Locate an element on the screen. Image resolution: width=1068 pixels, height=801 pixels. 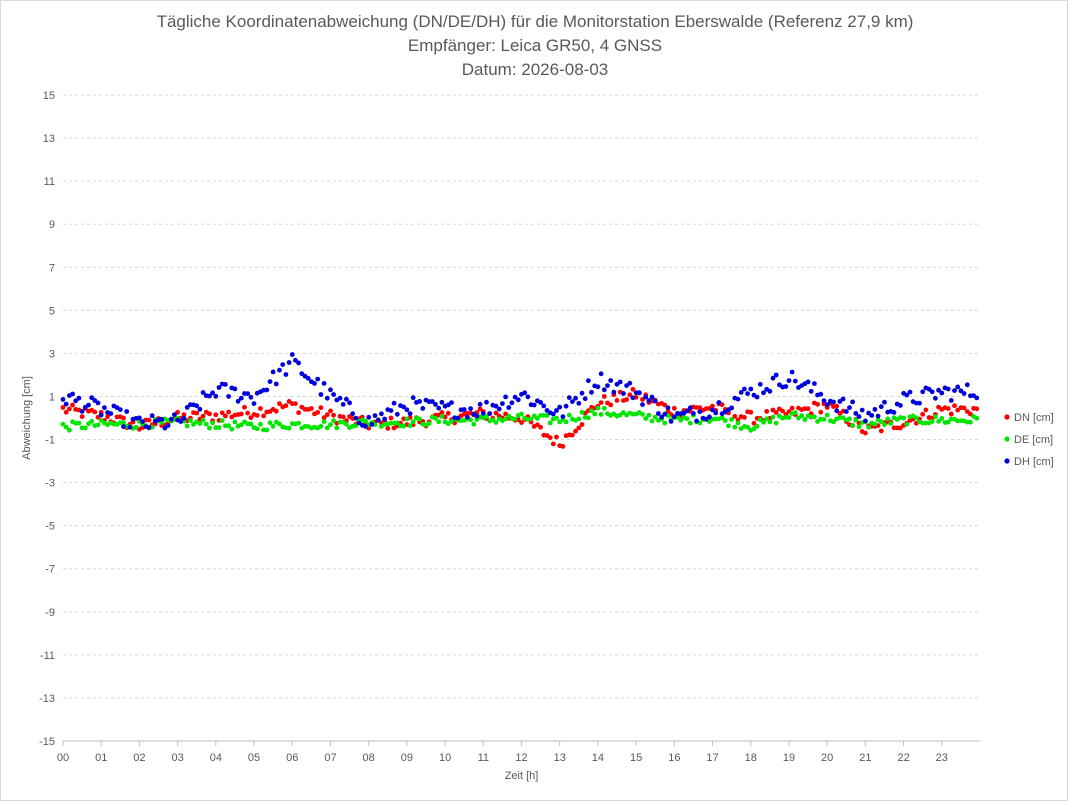
legend-marker is located at coordinates (1007, 417).